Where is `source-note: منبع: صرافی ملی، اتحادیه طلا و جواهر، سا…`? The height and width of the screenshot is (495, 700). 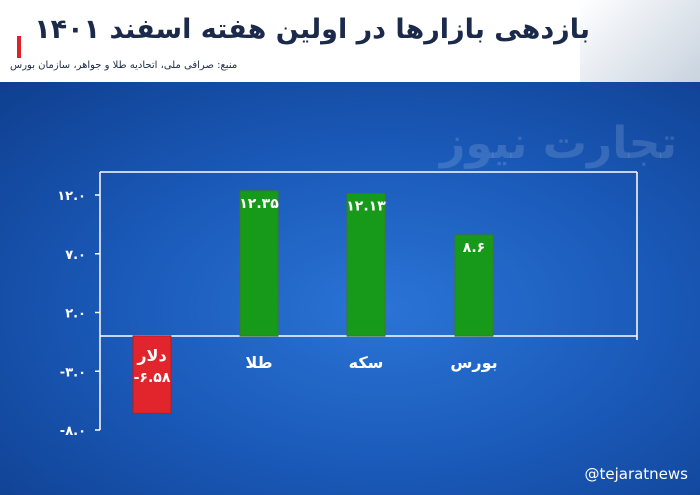
source-note: منبع: صرافی ملی، اتحادیه طلا و جواهر، سا… is located at coordinates (124, 65).